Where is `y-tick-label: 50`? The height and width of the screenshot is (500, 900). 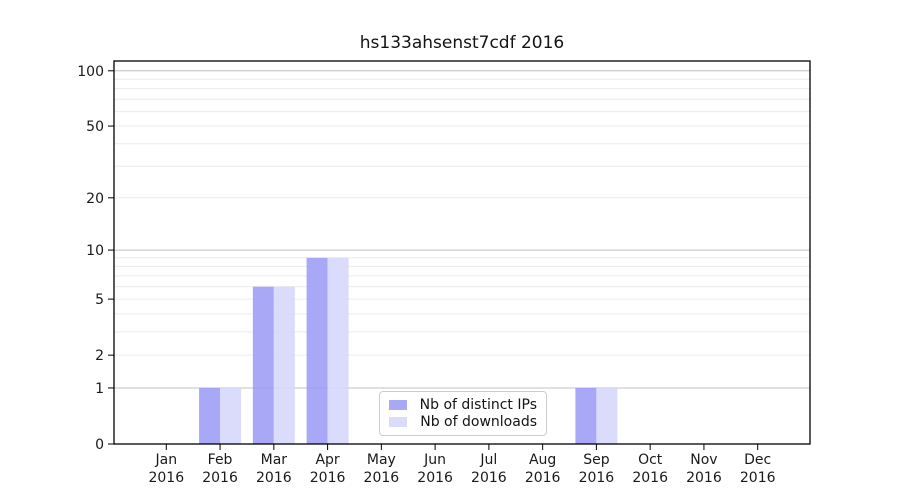 y-tick-label: 50 is located at coordinates (95, 127).